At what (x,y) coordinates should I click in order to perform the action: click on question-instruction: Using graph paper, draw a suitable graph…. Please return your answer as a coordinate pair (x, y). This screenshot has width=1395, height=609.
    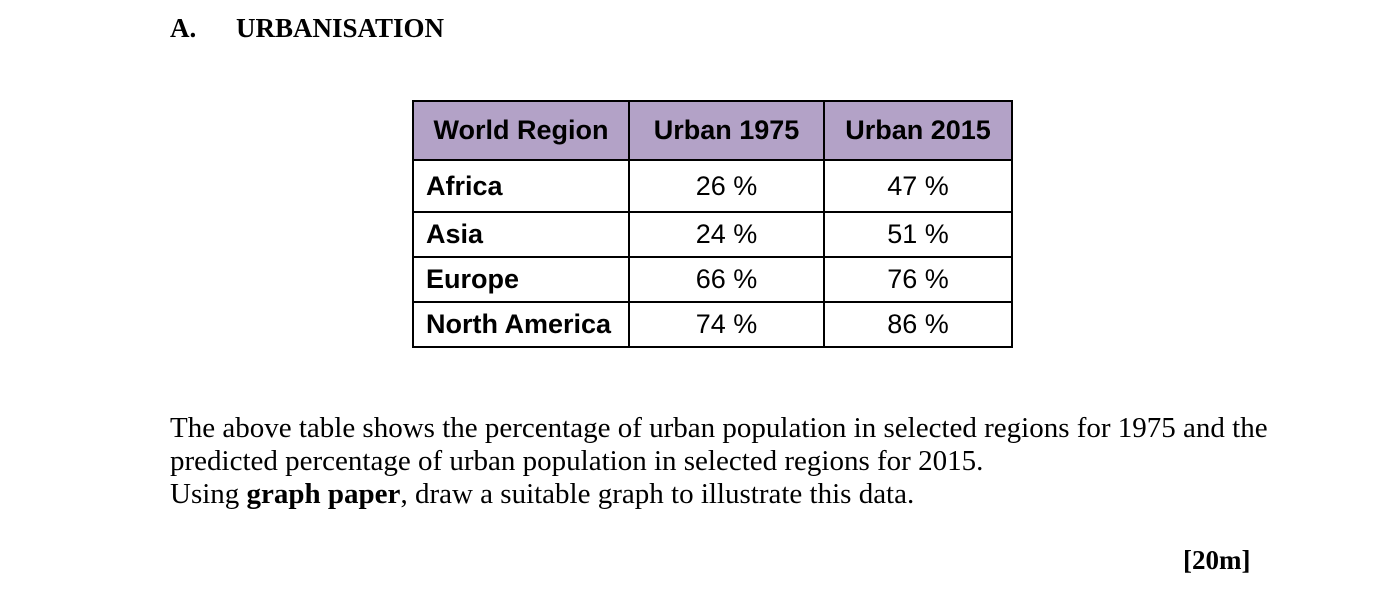
    Looking at the image, I should click on (730, 494).